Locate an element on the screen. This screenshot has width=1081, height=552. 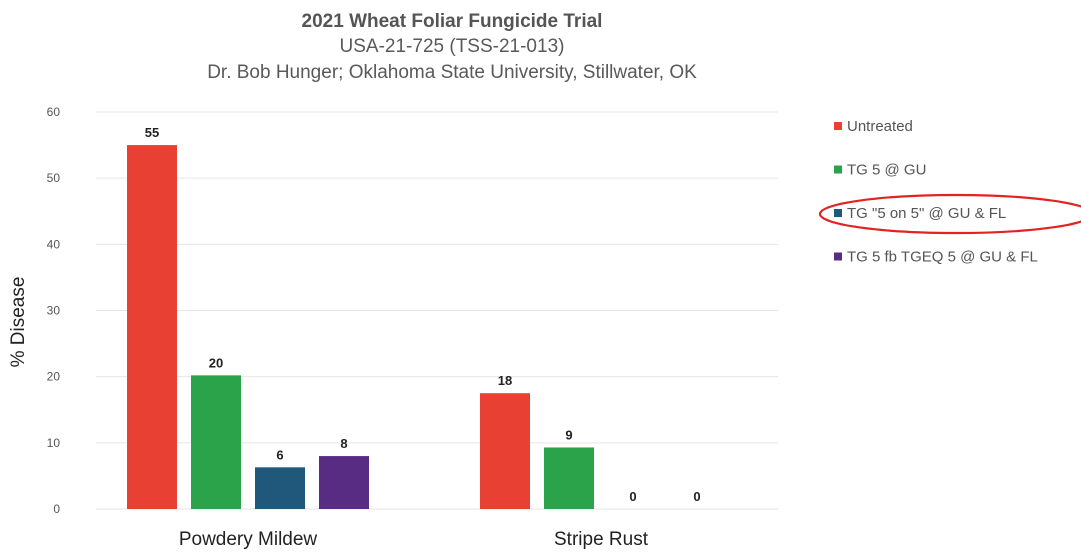
y-axis-ticks: 0 10 20 30 40 50 60 is located at coordinates (54, 310).